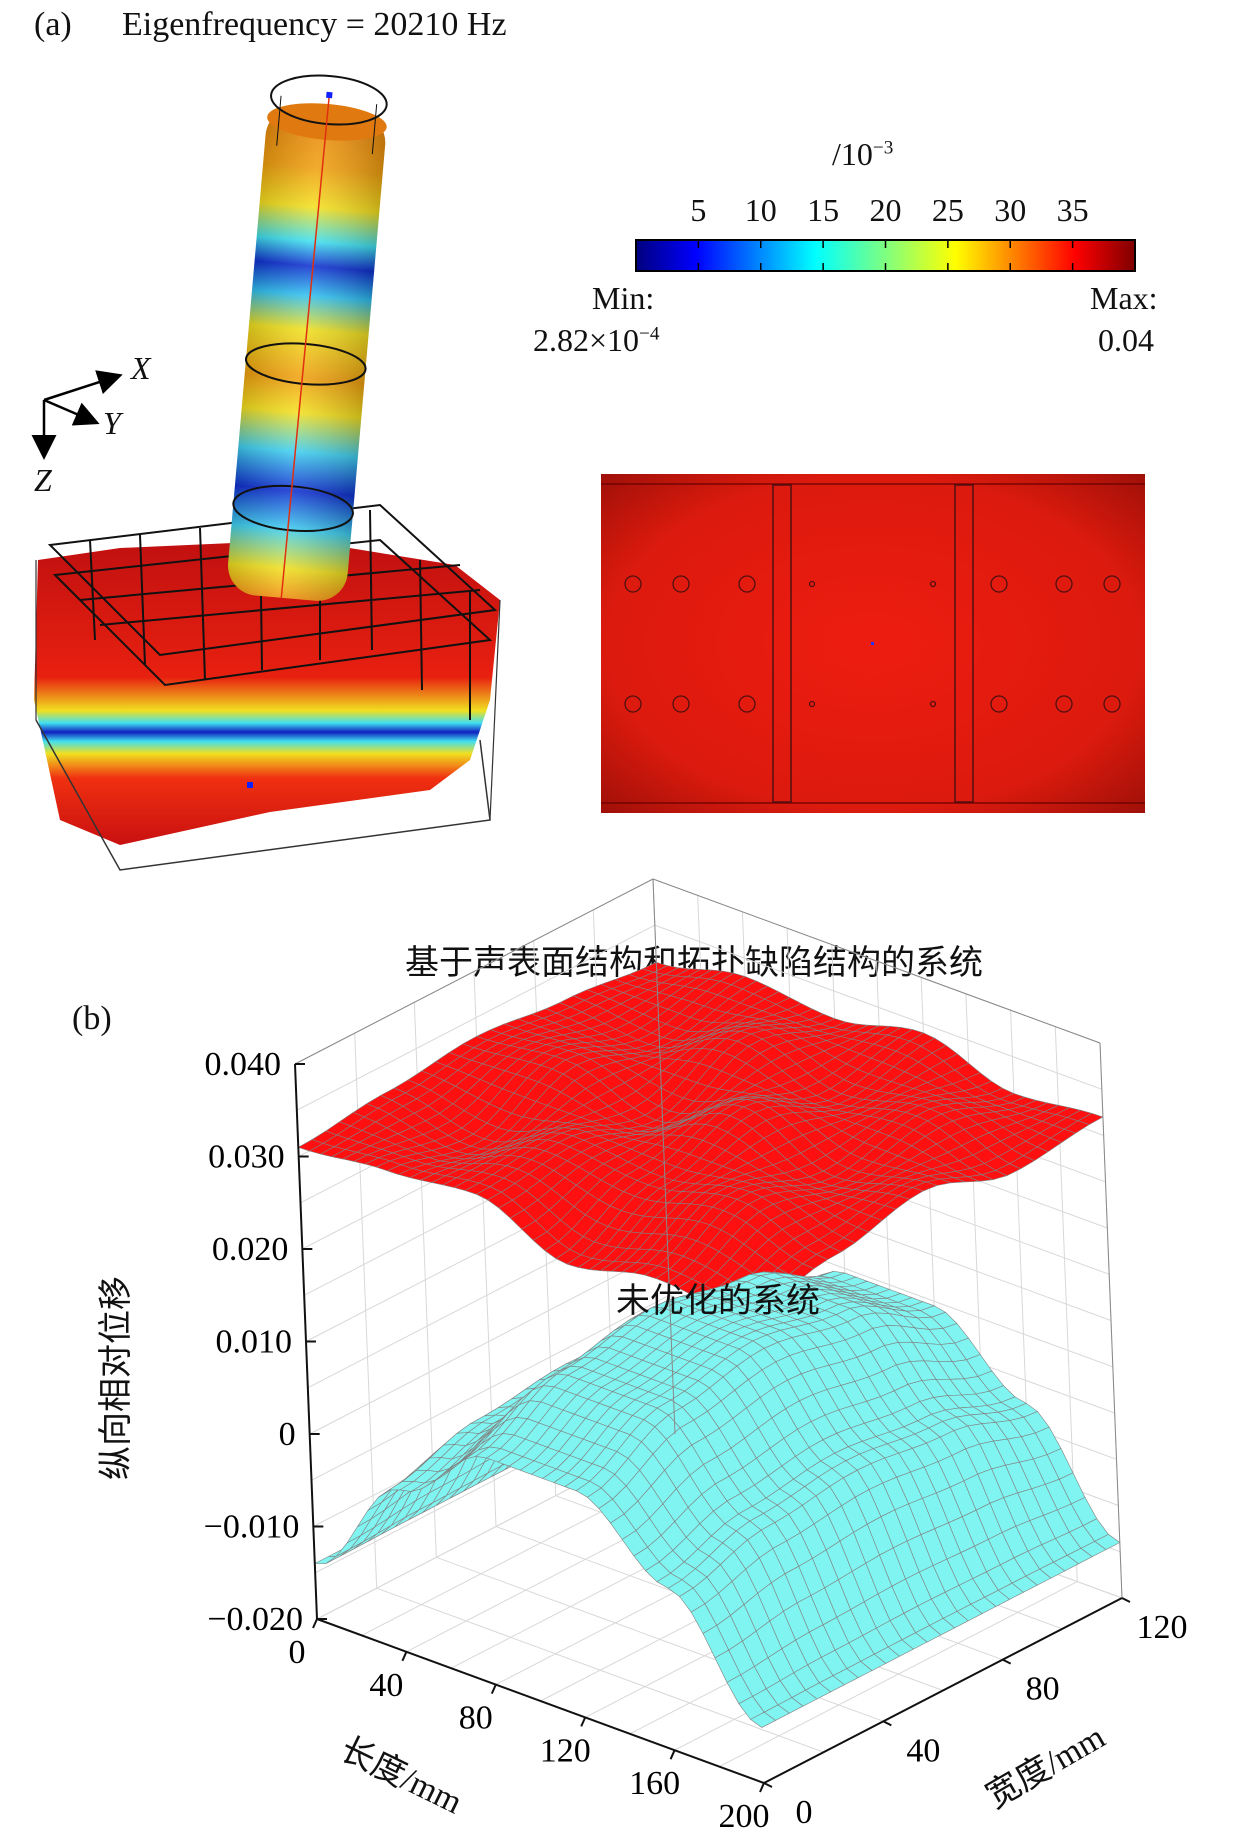  What do you see at coordinates (1010, 210) in the screenshot?
I see `colorbar-tick-label: 30` at bounding box center [1010, 210].